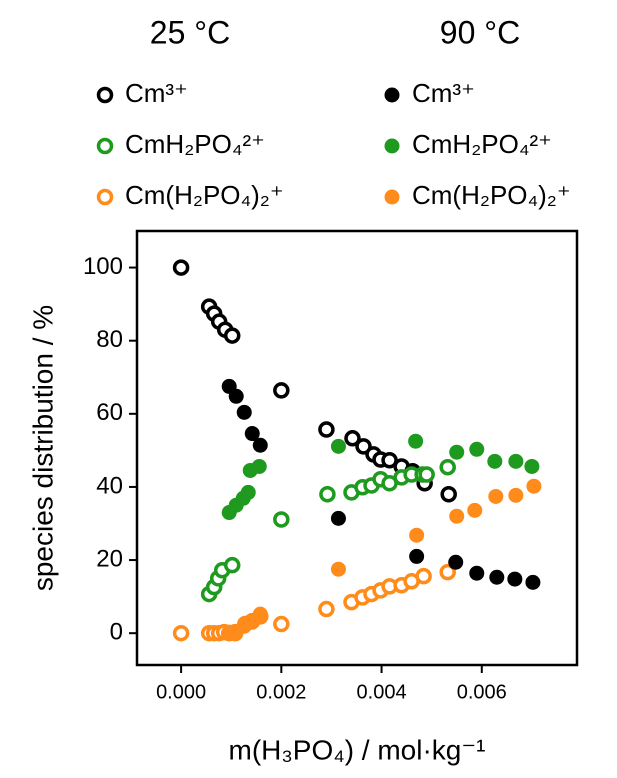 The image size is (617, 778). Describe the element at coordinates (103, 266) in the screenshot. I see `y-tick-label: 100` at that location.